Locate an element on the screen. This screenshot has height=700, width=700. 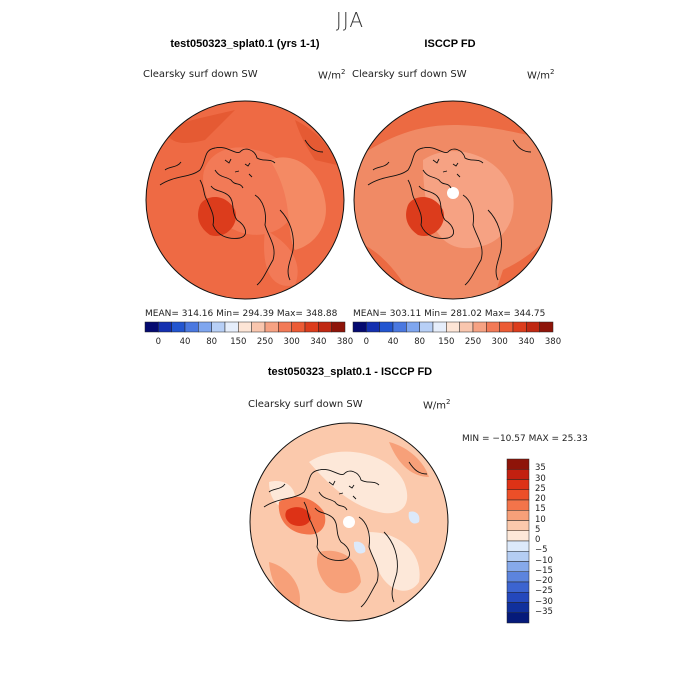
diff-colorbar is located at coordinates (518, 541).